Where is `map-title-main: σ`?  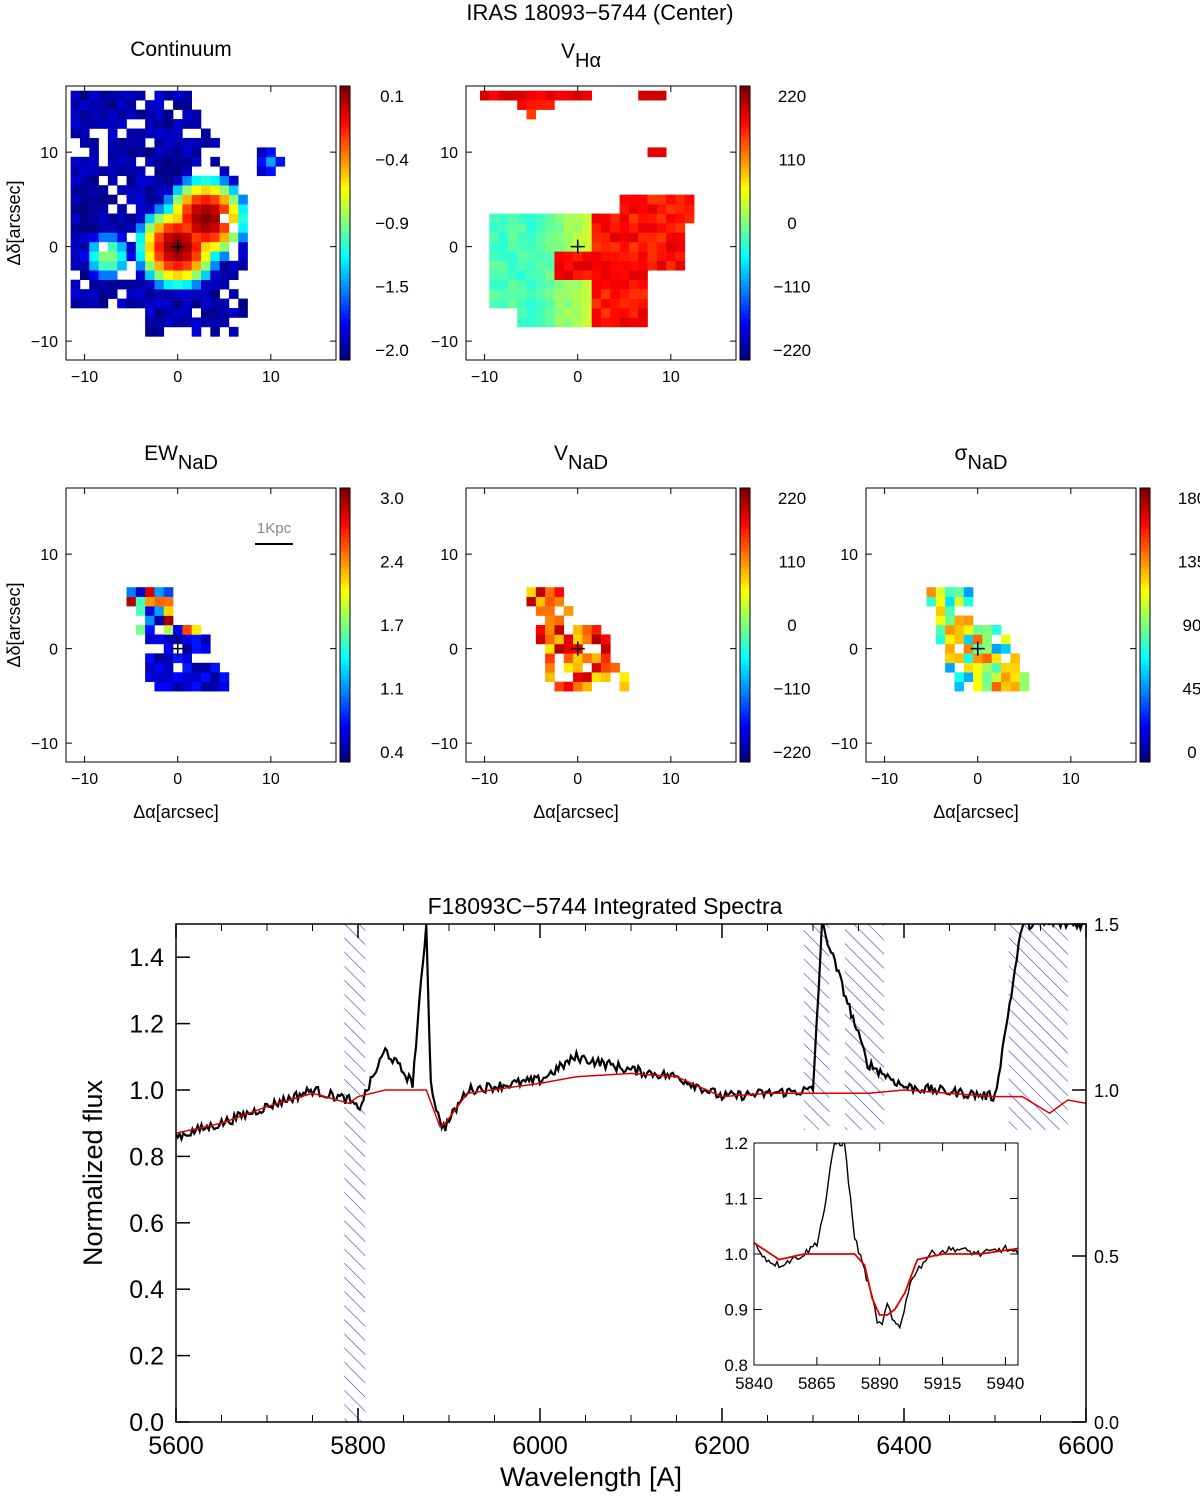 map-title-main: σ is located at coordinates (961, 453).